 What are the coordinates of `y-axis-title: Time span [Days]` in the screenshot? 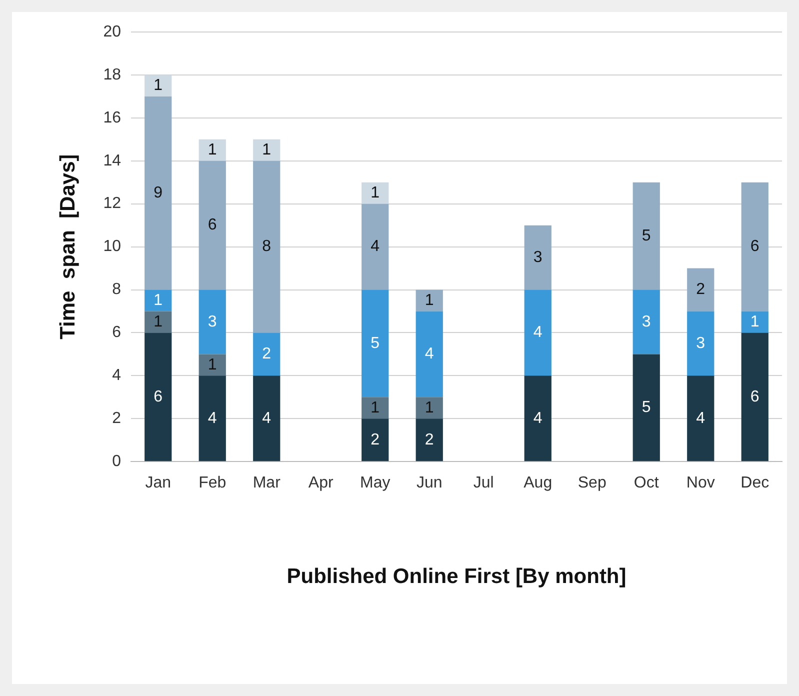 It's located at (68, 247).